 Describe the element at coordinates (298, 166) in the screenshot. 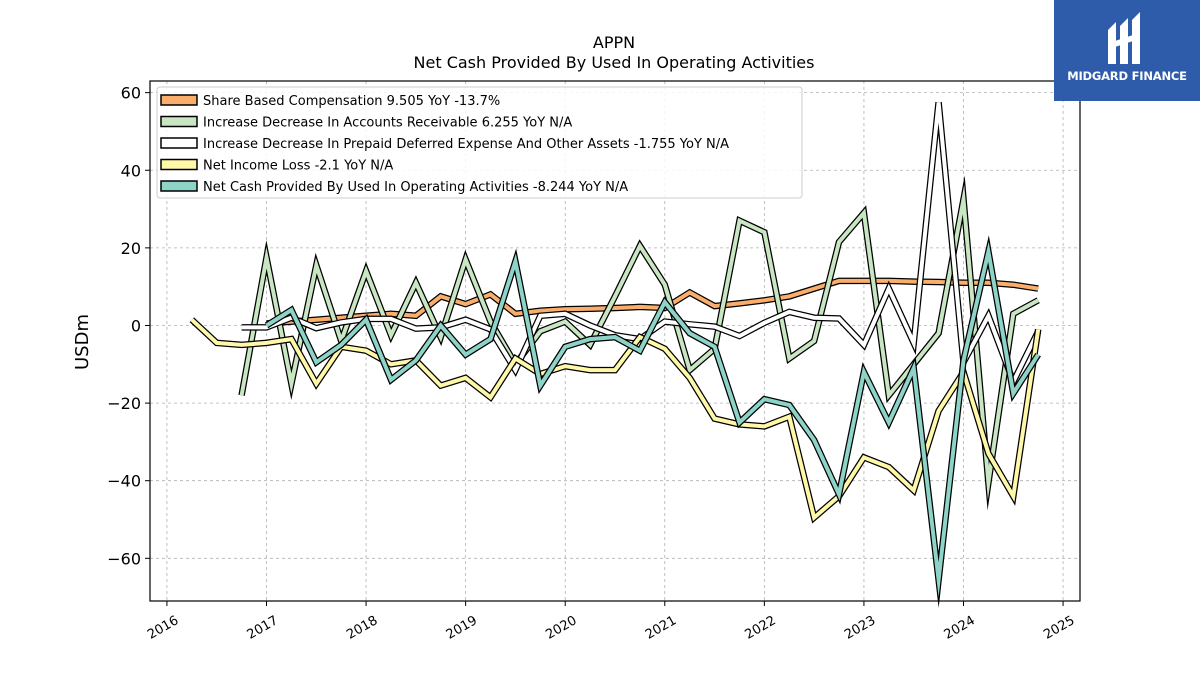

I see `legend-entry-label: Net Income Loss -2.1 YoY N/A` at that location.